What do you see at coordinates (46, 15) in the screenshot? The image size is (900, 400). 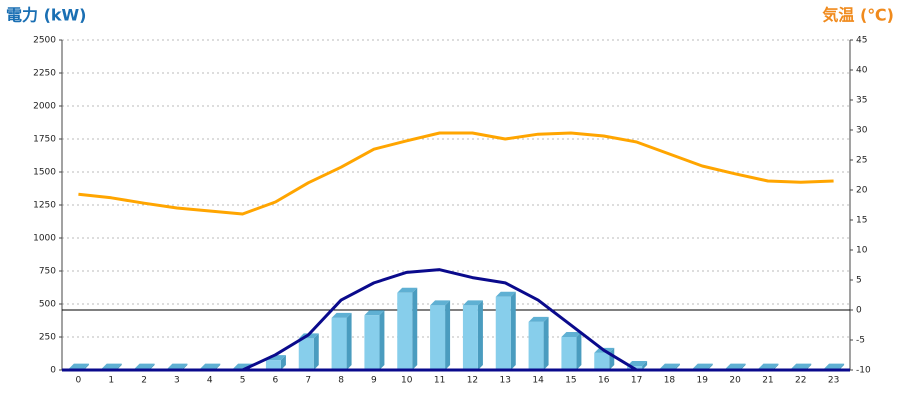 I see `left-axis-title: 電力 (kW)` at bounding box center [46, 15].